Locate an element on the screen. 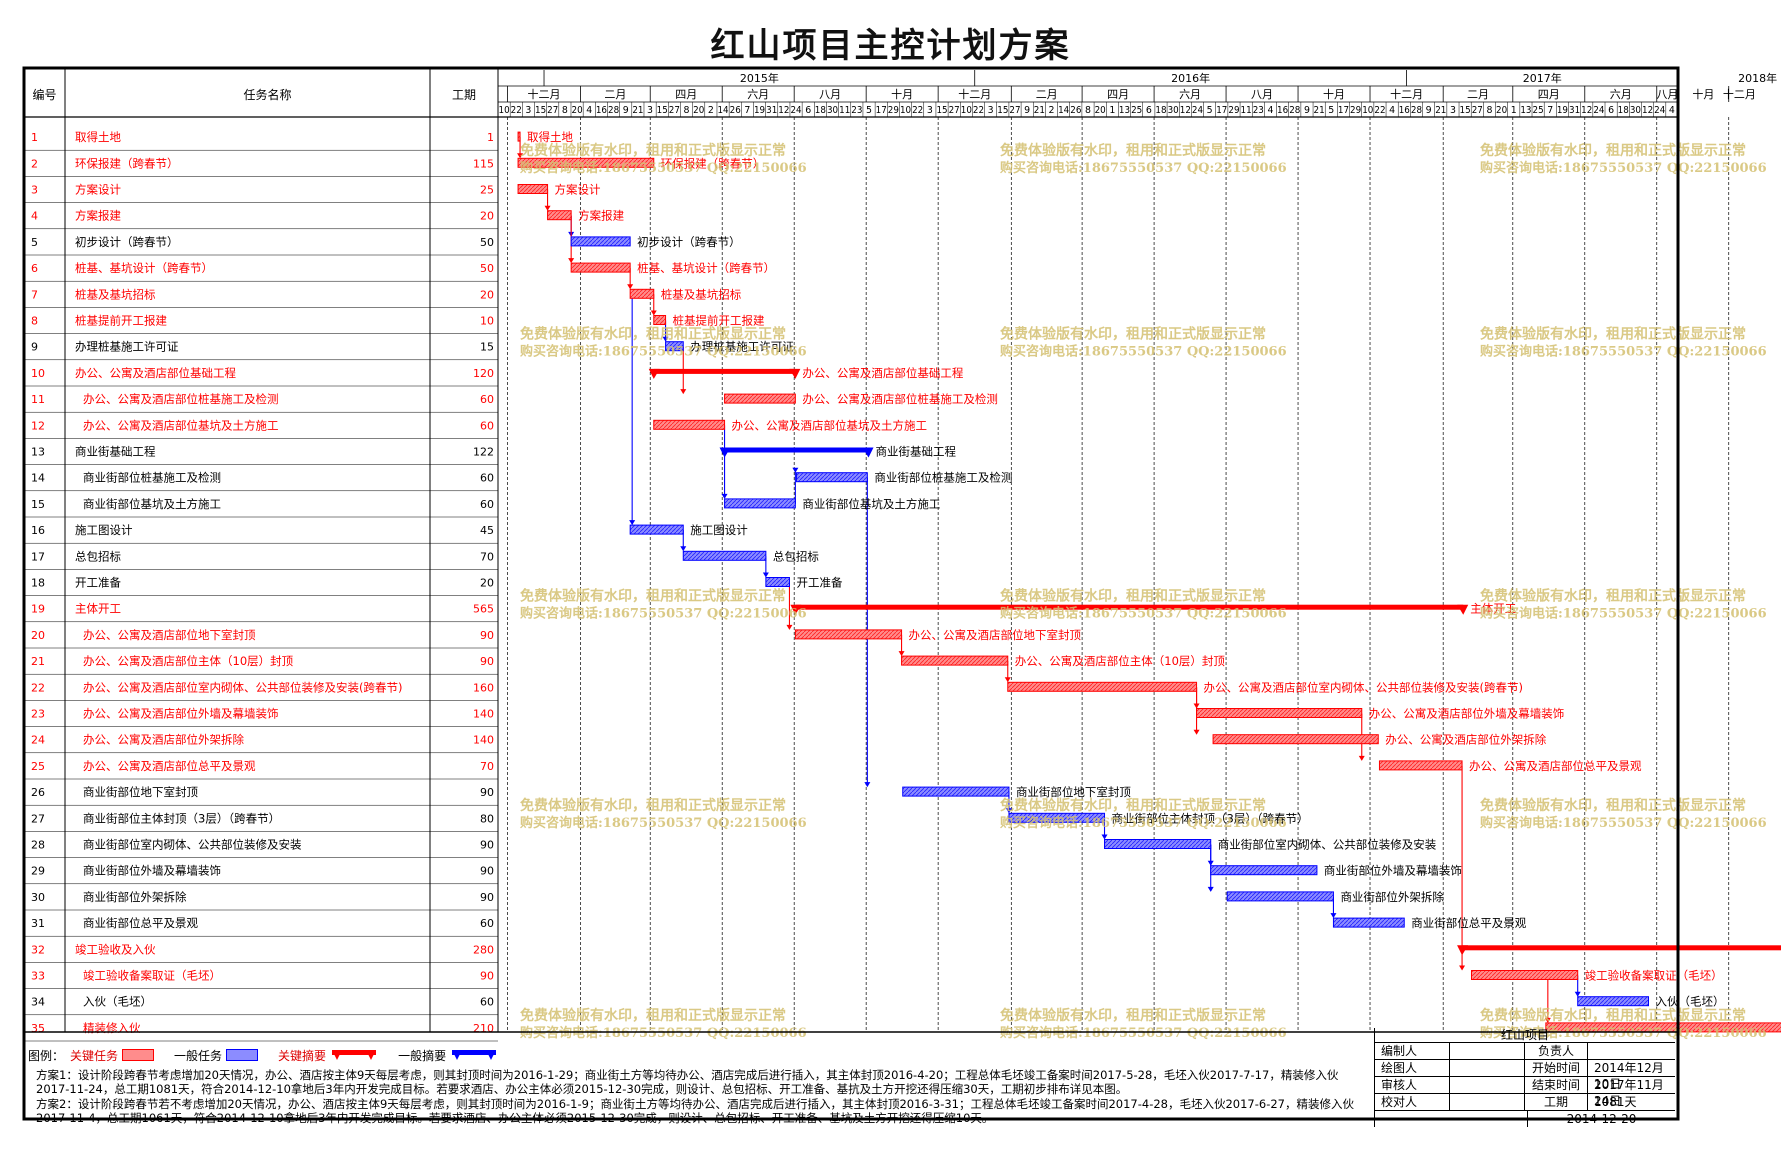  month-label: 六月 is located at coordinates (758, 94).